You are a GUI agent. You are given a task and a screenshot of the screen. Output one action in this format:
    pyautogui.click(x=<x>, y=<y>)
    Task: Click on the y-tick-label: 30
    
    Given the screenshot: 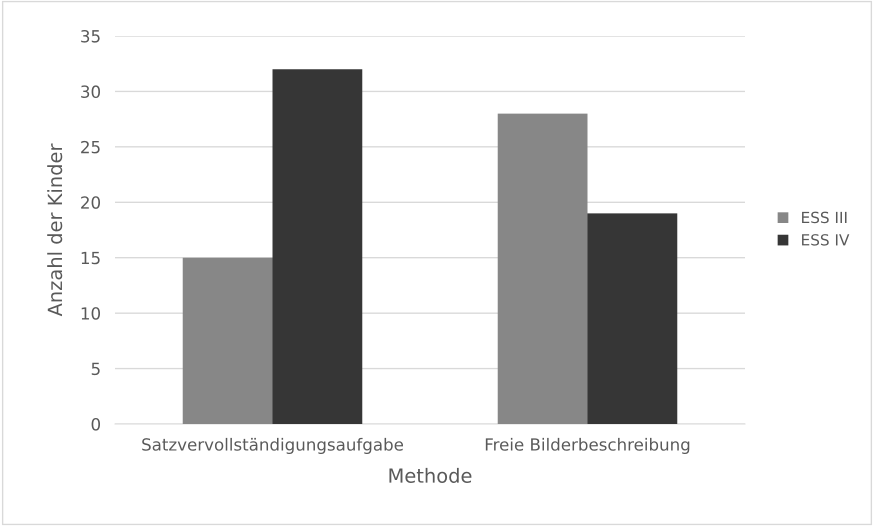 What is the action you would take?
    pyautogui.click(x=90, y=91)
    